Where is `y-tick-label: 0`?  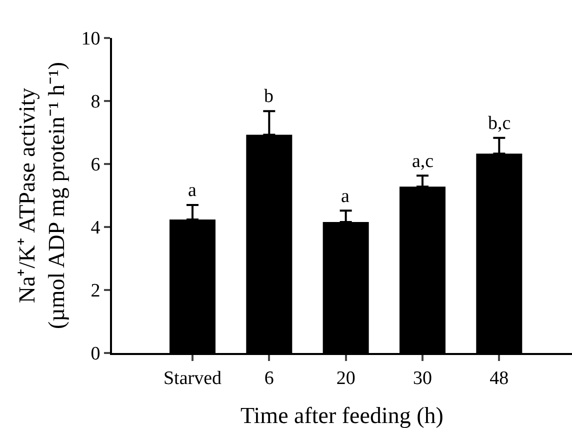
y-tick-label: 0 is located at coordinates (95, 354).